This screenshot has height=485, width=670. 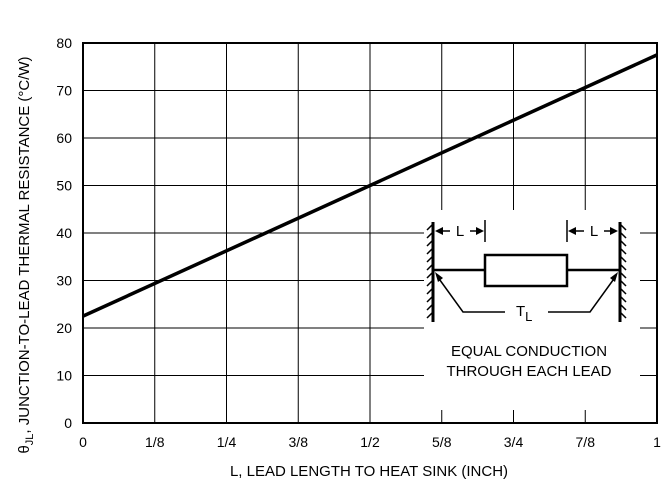 What do you see at coordinates (155, 442) in the screenshot?
I see `x-tick-label: 1/8` at bounding box center [155, 442].